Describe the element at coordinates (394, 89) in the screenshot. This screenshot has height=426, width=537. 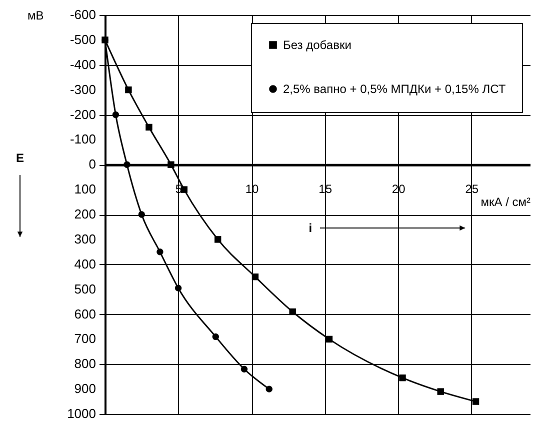
I see `legend-label: 2,5% вапно + 0,5% МПДКи + 0,15% ЛСТ` at that location.